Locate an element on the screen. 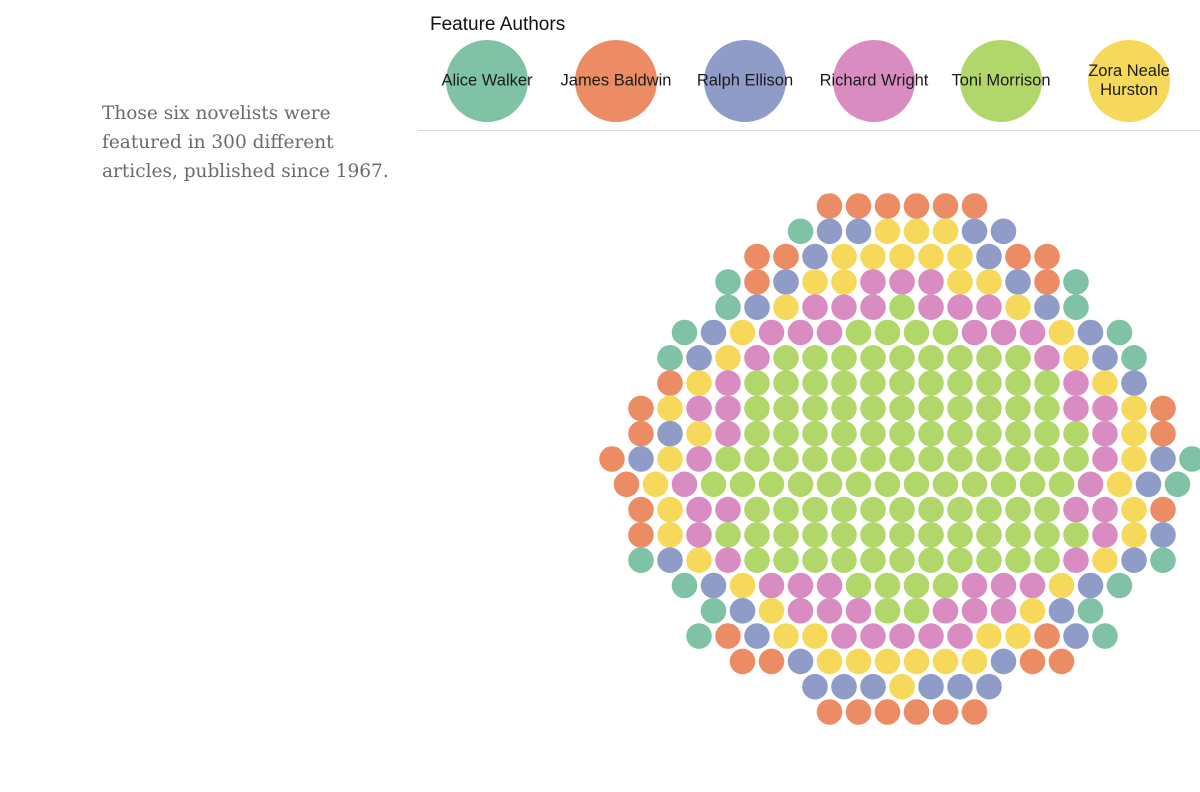 The image size is (1200, 792). legend-swatch-alice-walker is located at coordinates (487, 81).